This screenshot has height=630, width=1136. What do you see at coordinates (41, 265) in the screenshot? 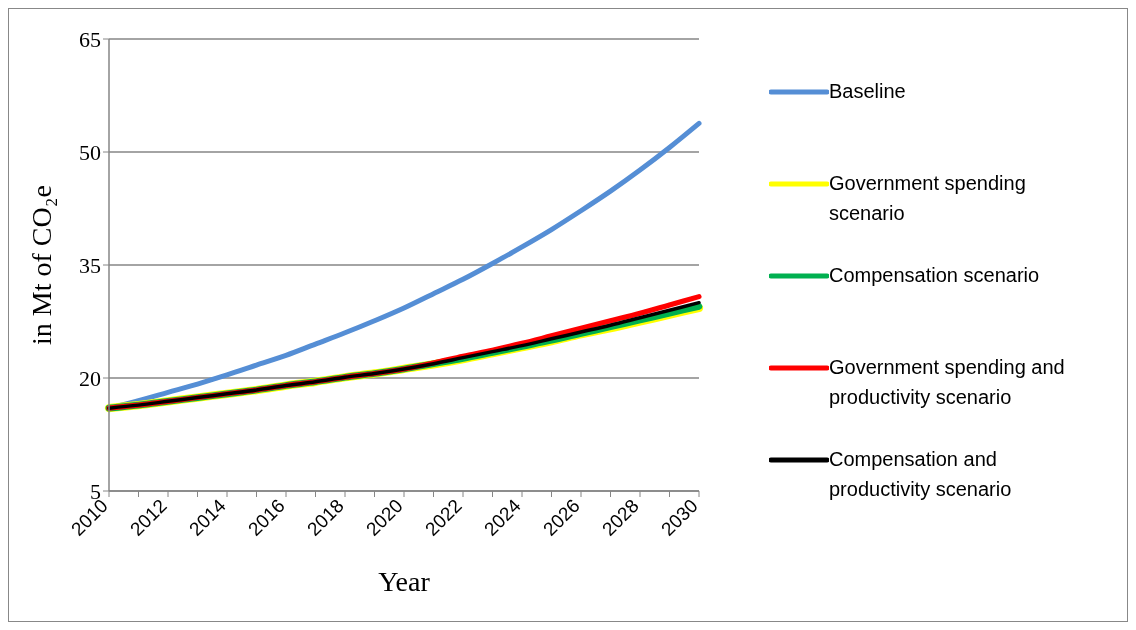
I see `y-axis-title: in Mt of CO₂e` at bounding box center [41, 265].